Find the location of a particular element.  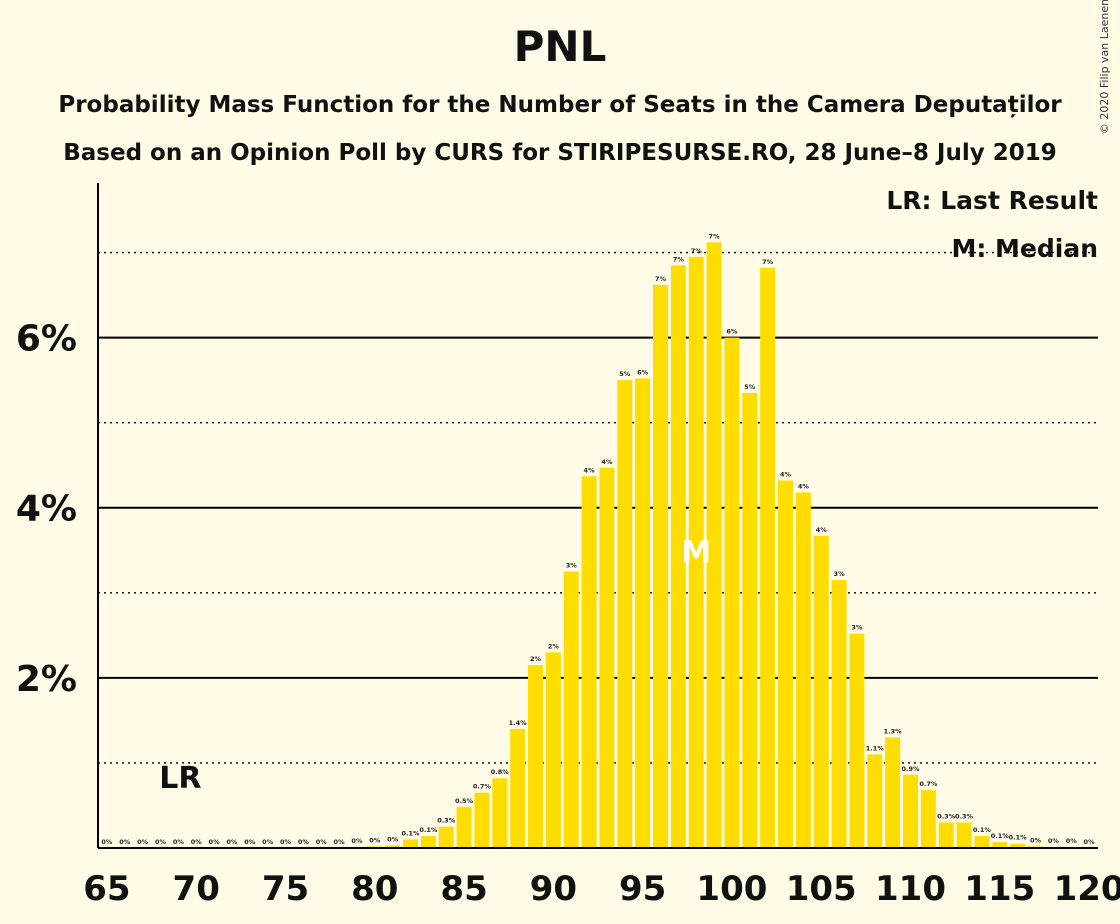

x-tick-label: 100 is located at coordinates (731, 889).